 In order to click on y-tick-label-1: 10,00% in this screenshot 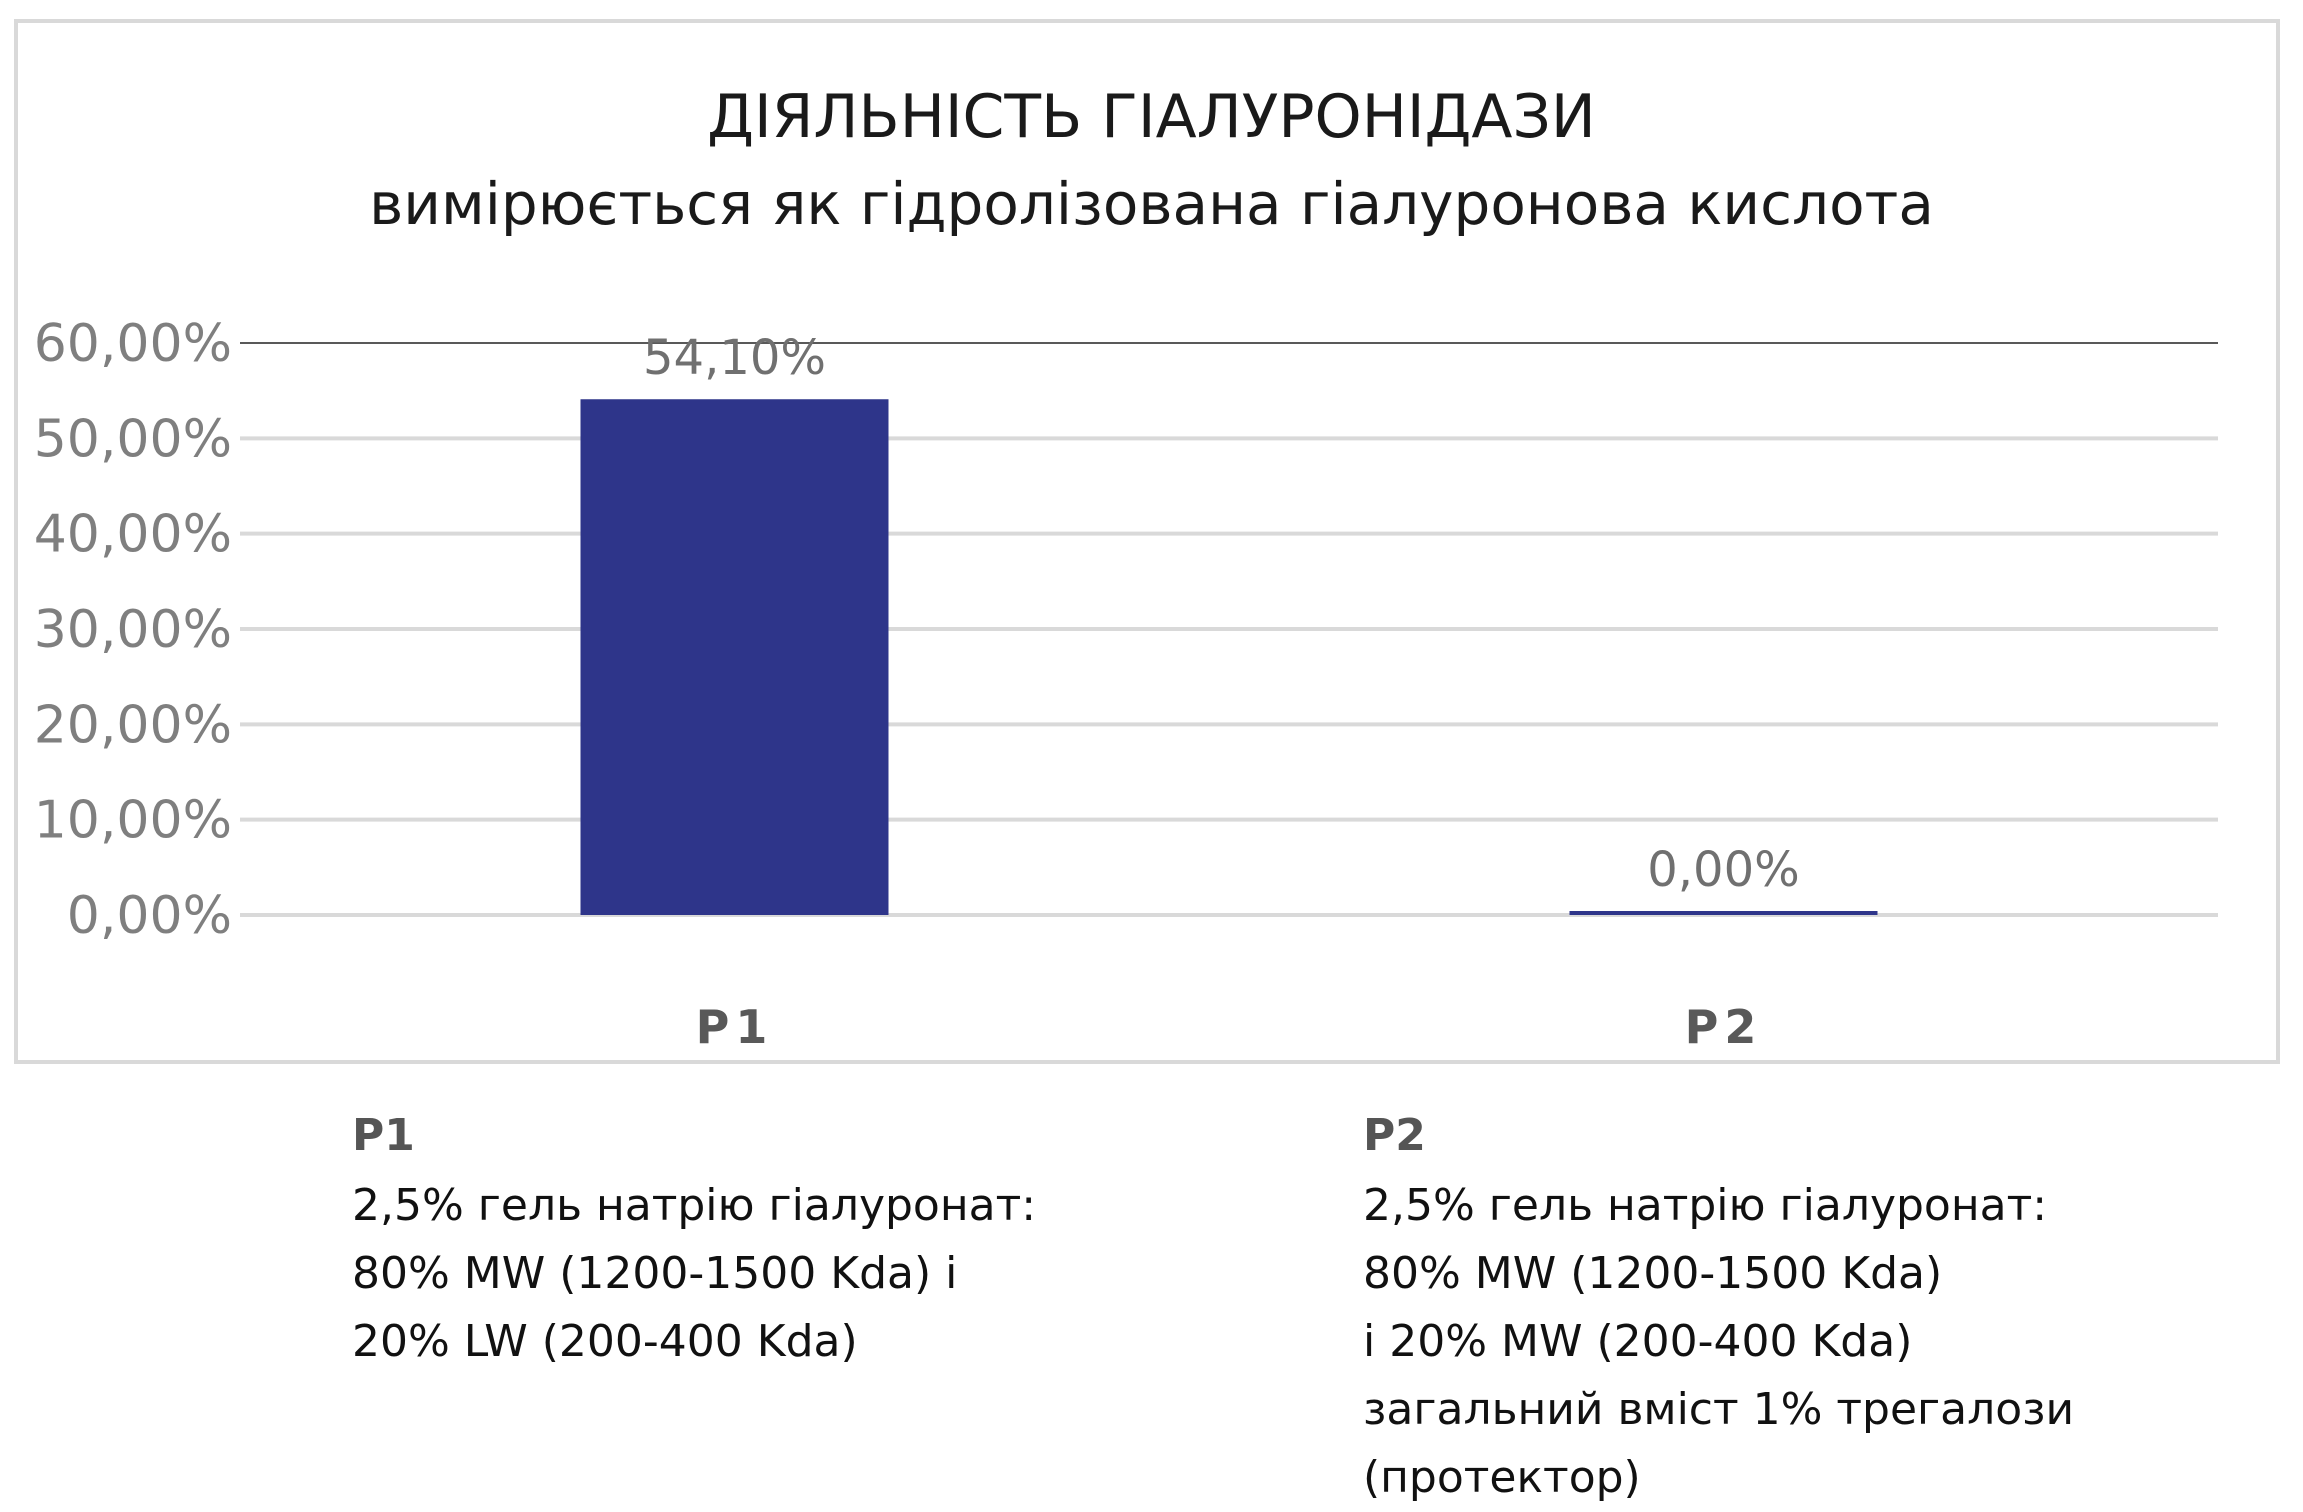, I will do `click(133, 821)`.